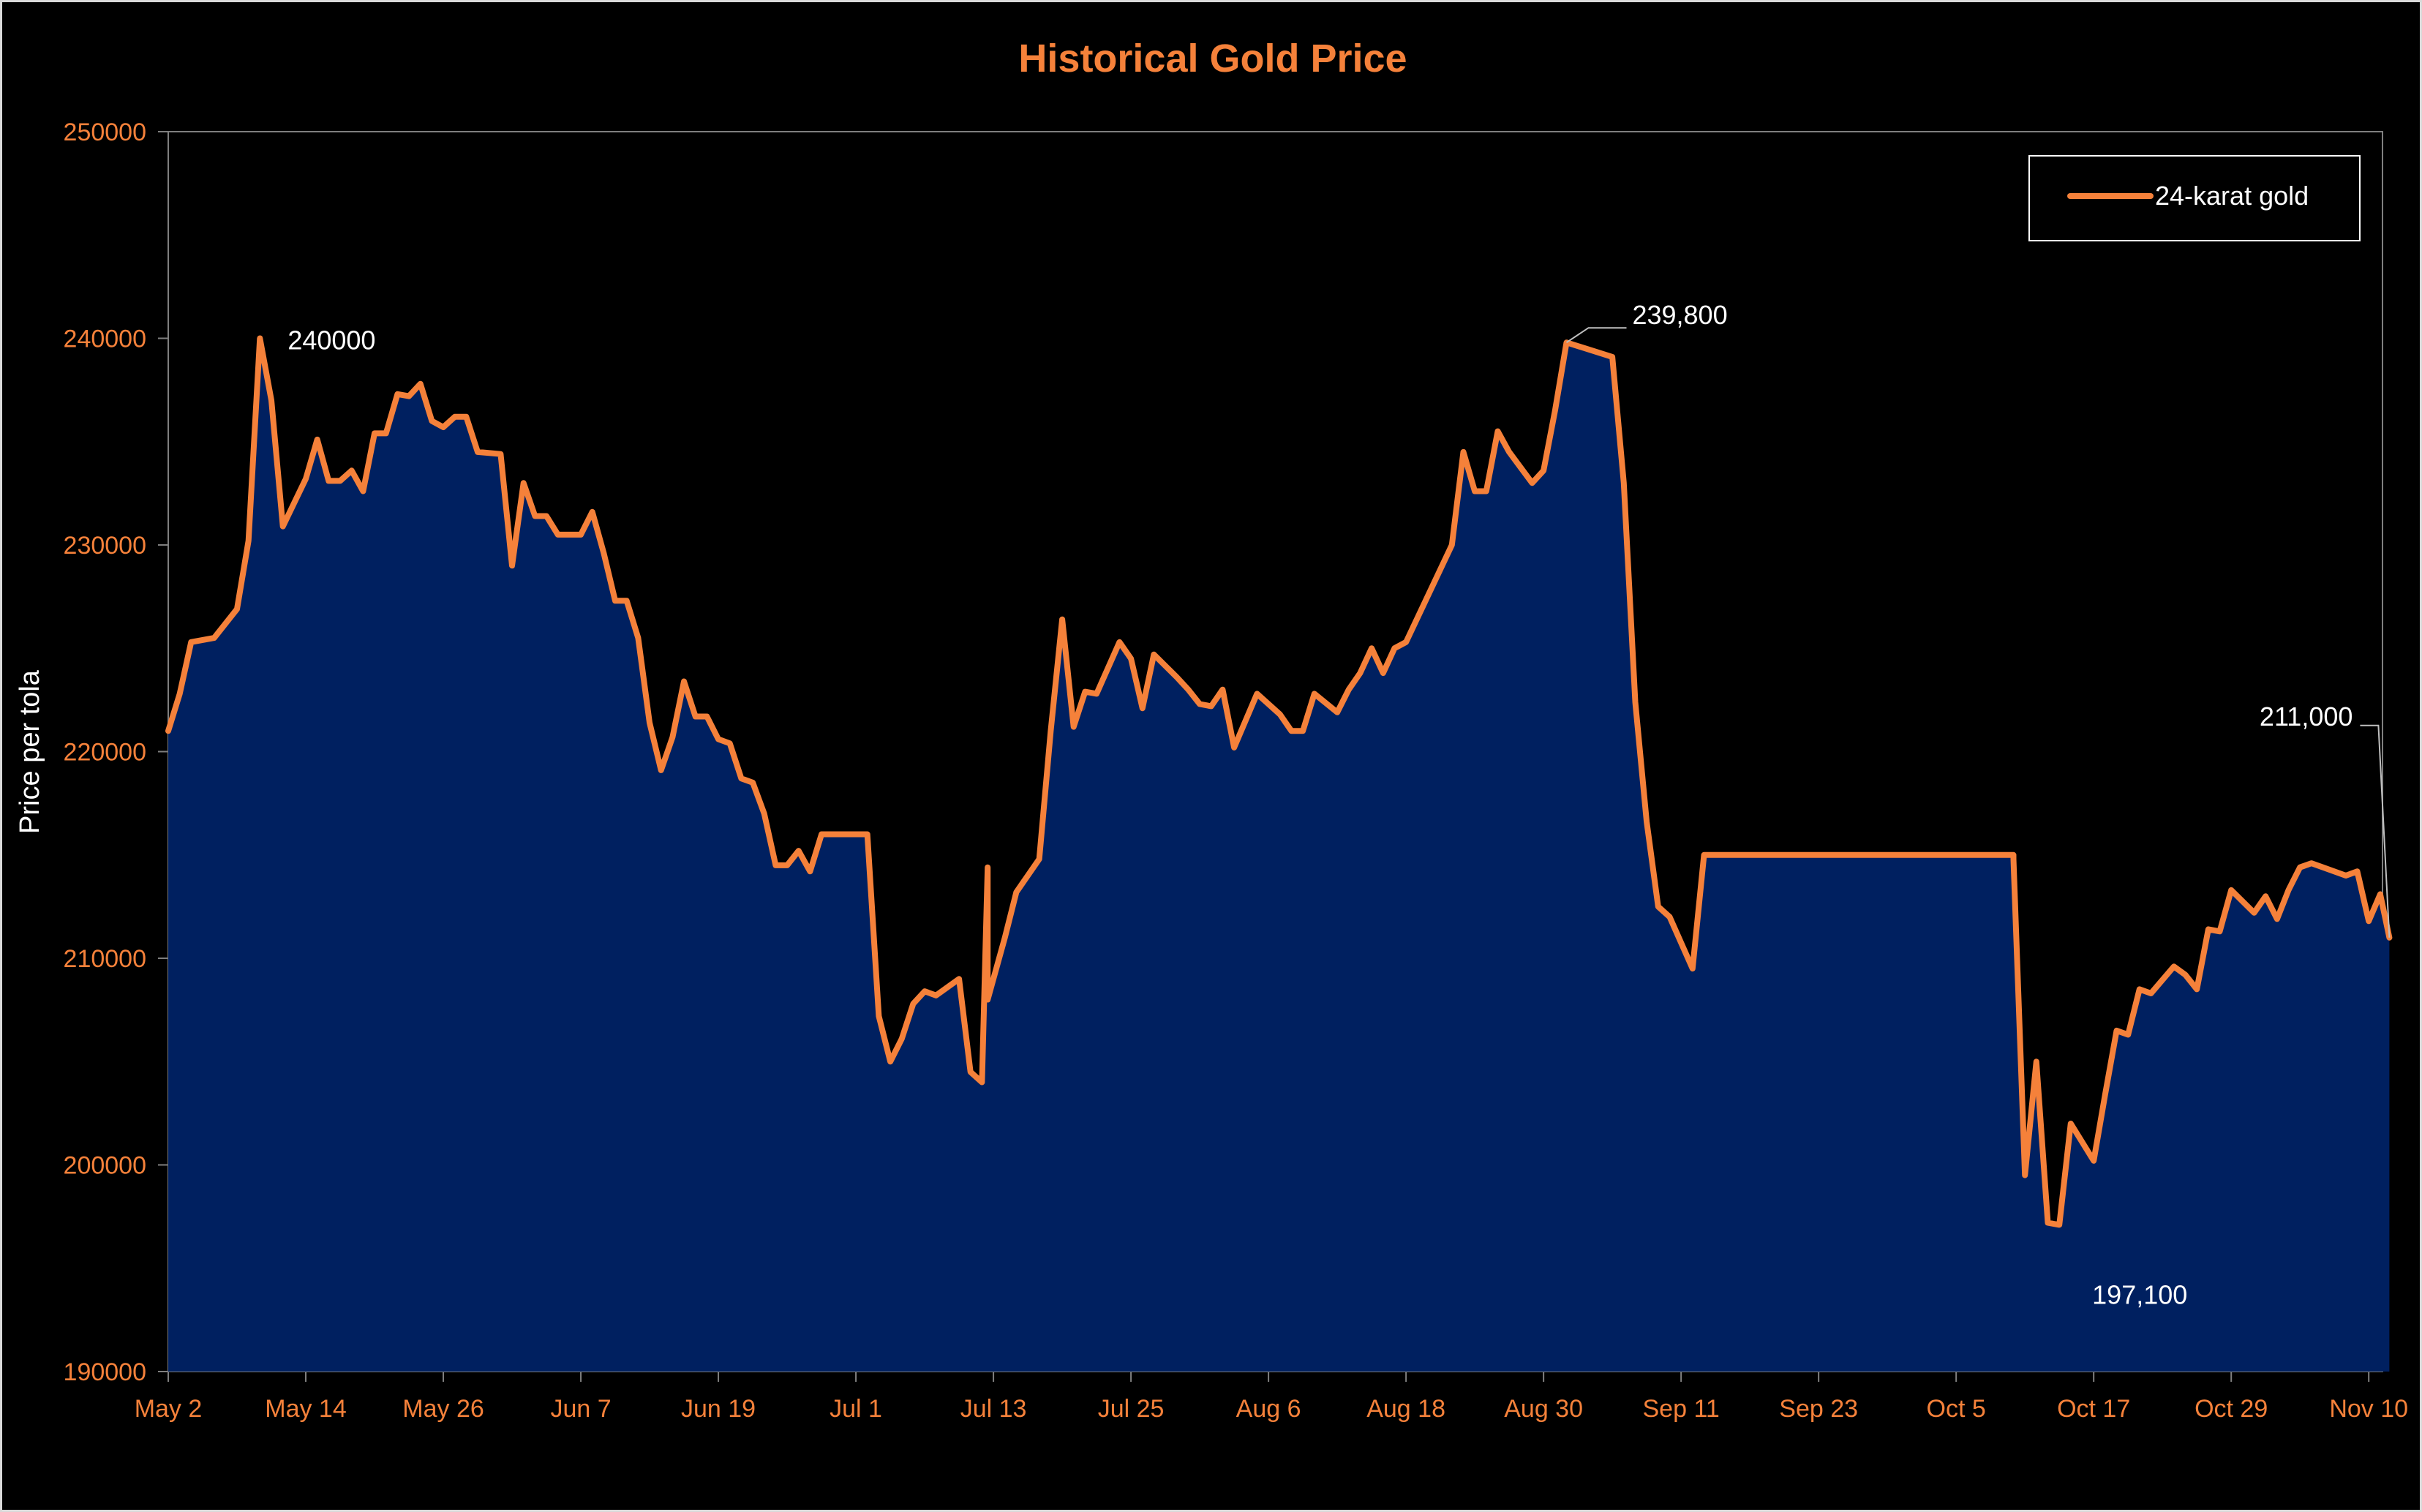 This screenshot has height=1512, width=2422. What do you see at coordinates (580, 1409) in the screenshot?
I see `x-tick-label: Jun 7` at bounding box center [580, 1409].